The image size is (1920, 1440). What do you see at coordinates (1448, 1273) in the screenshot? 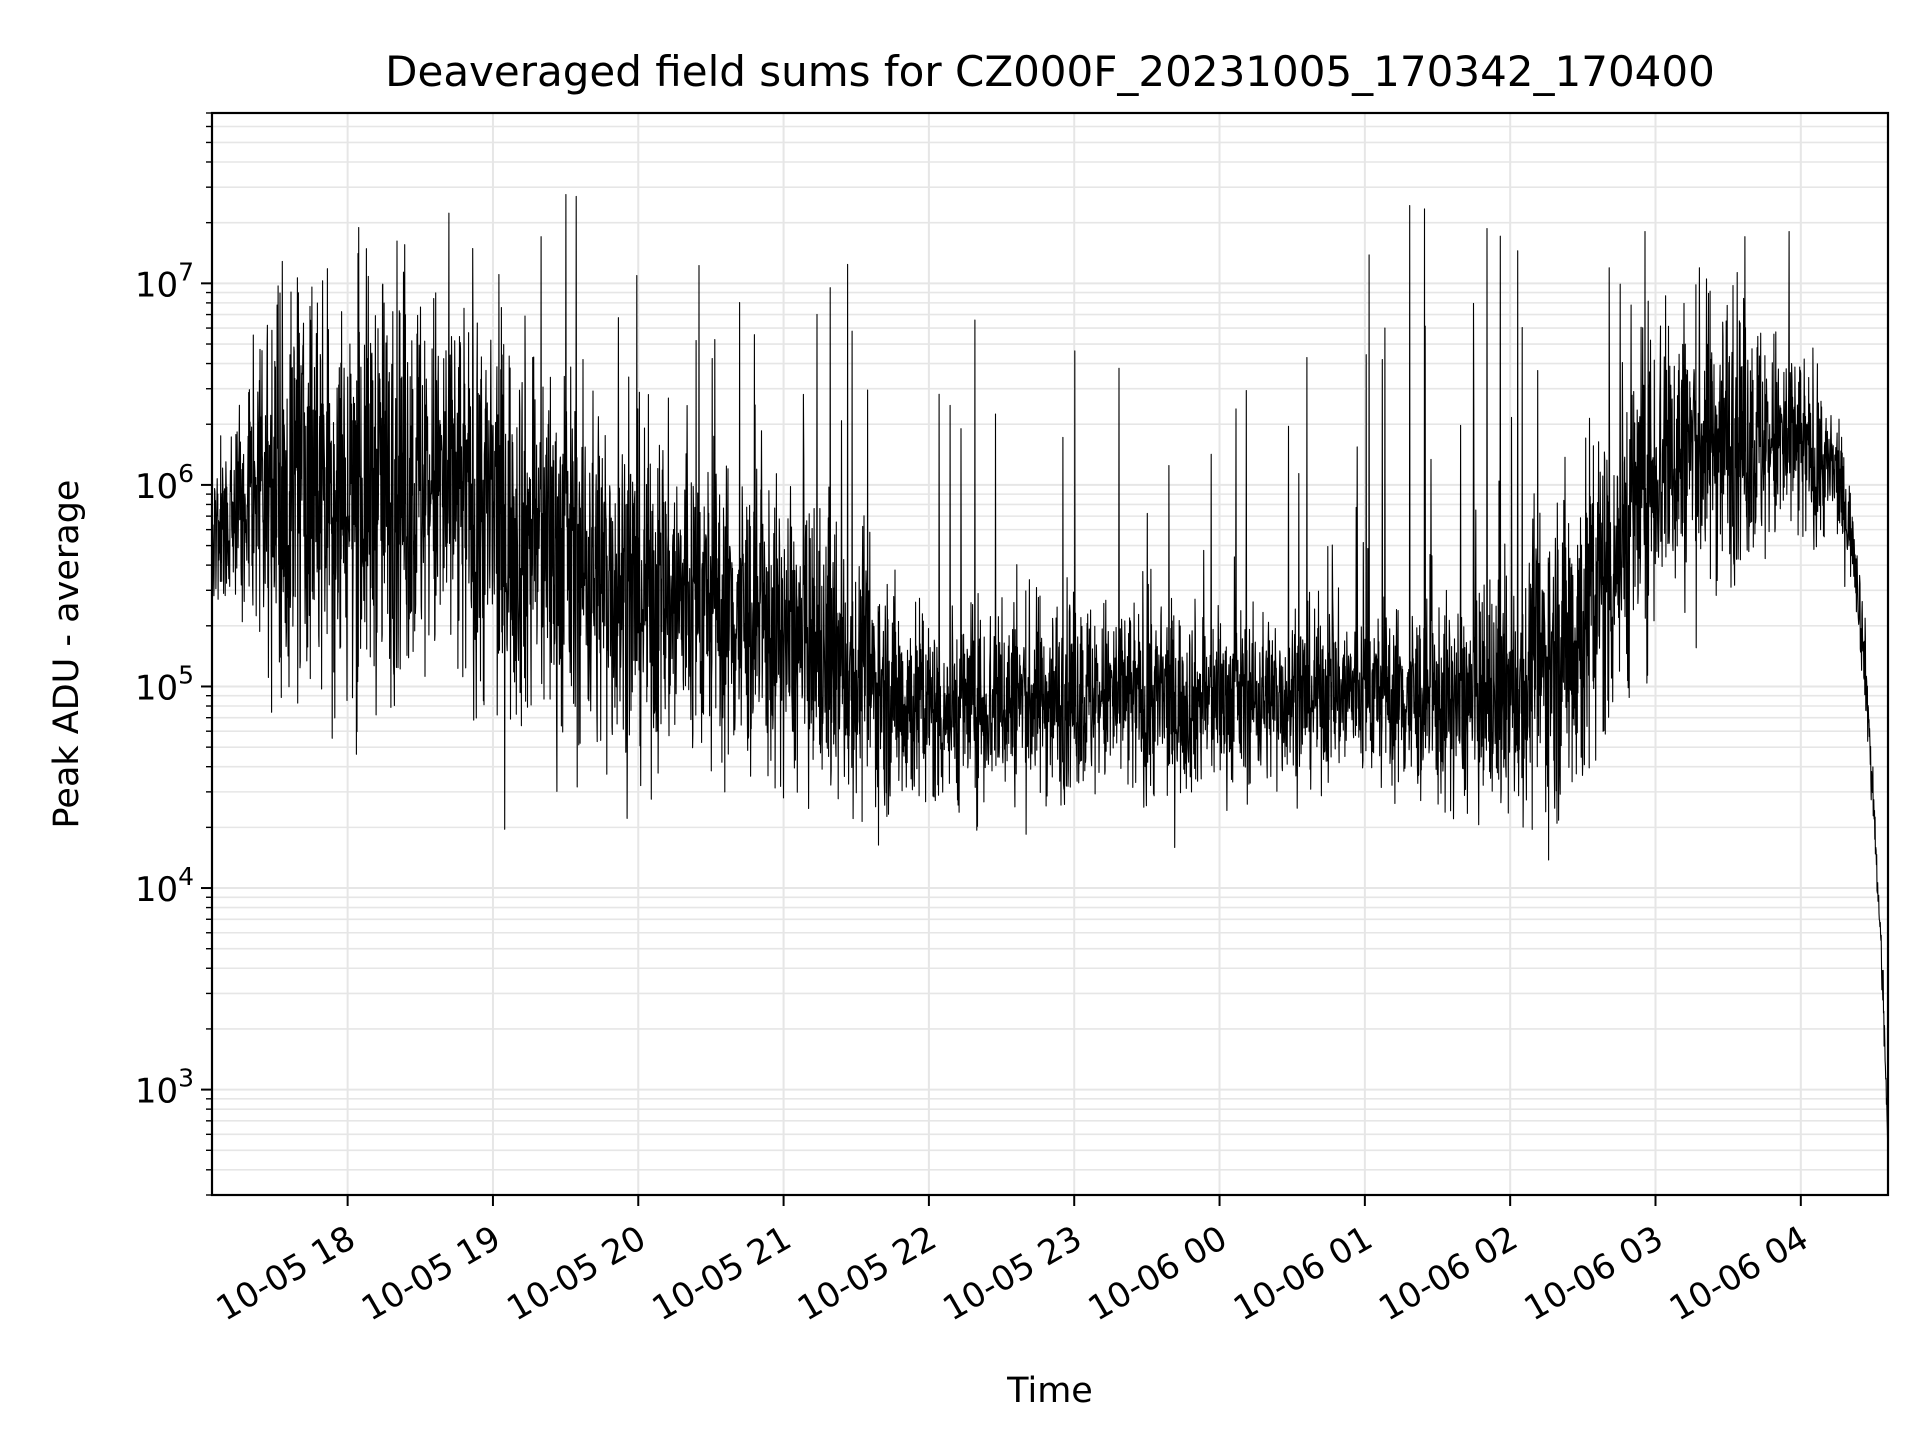
I see `x-tick-label: 10-06 02` at bounding box center [1448, 1273].